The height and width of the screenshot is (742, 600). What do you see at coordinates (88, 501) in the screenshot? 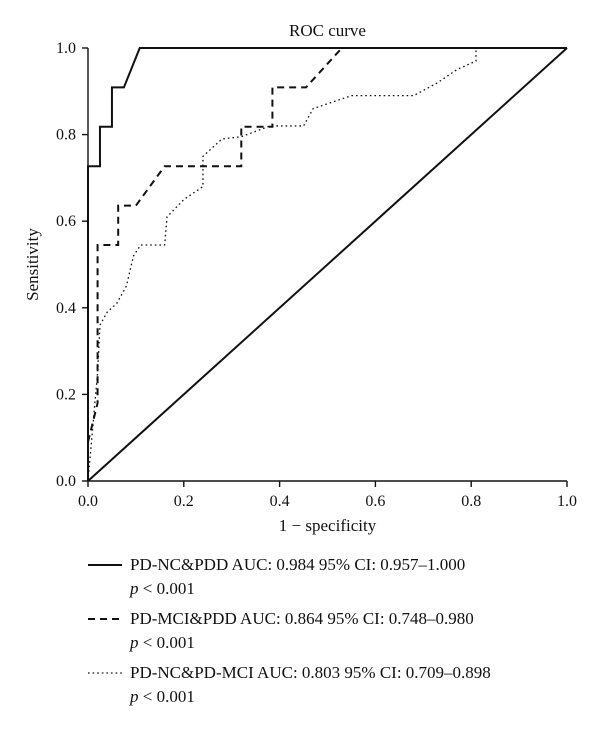
I see `x-tick-label: 0.0` at bounding box center [88, 501].